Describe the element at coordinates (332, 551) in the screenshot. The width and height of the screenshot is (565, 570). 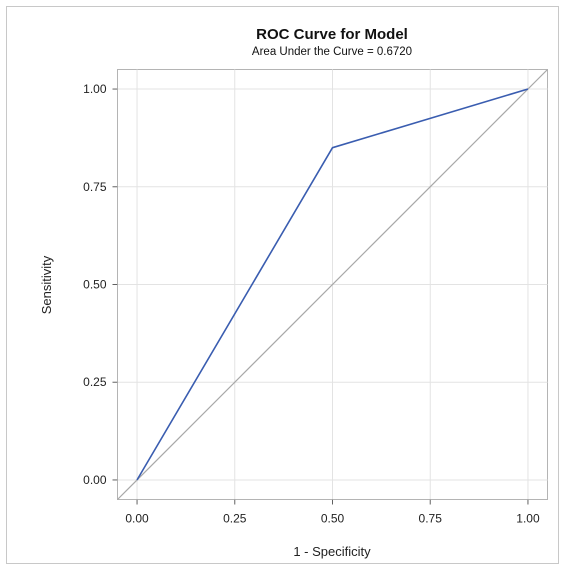
I see `x-axis-label: 1 - Specificity` at that location.